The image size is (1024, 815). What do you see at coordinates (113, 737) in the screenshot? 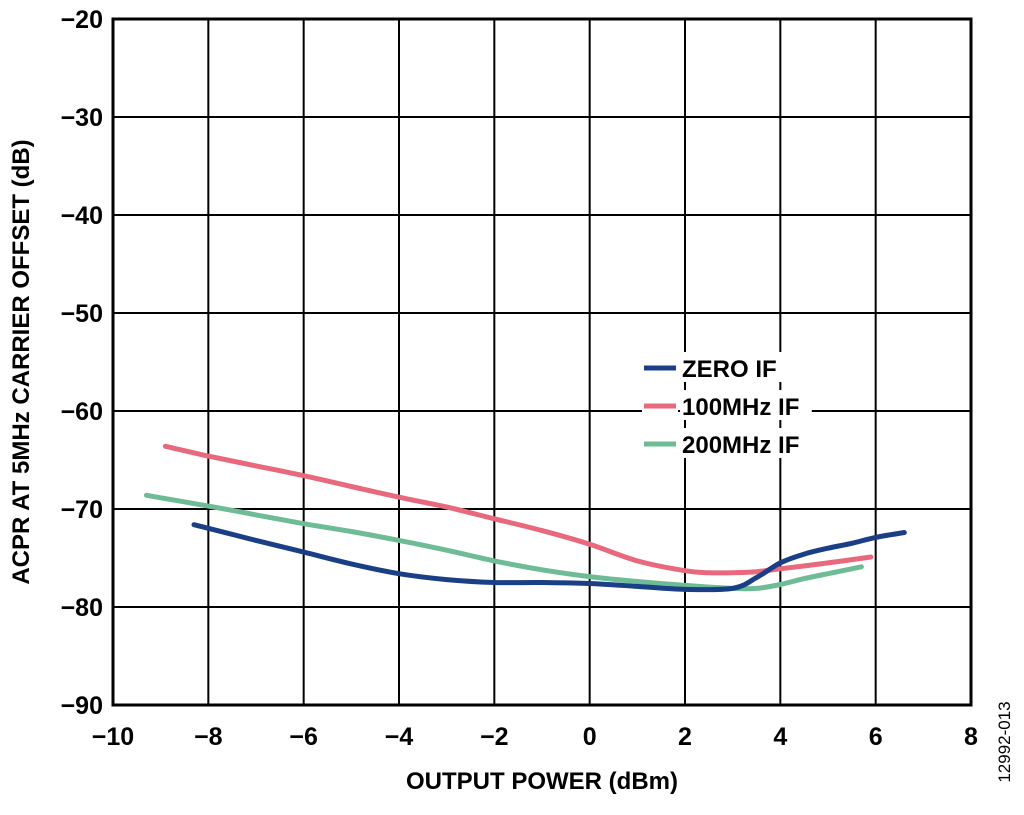
I see `x-tick-label: −10` at bounding box center [113, 737].